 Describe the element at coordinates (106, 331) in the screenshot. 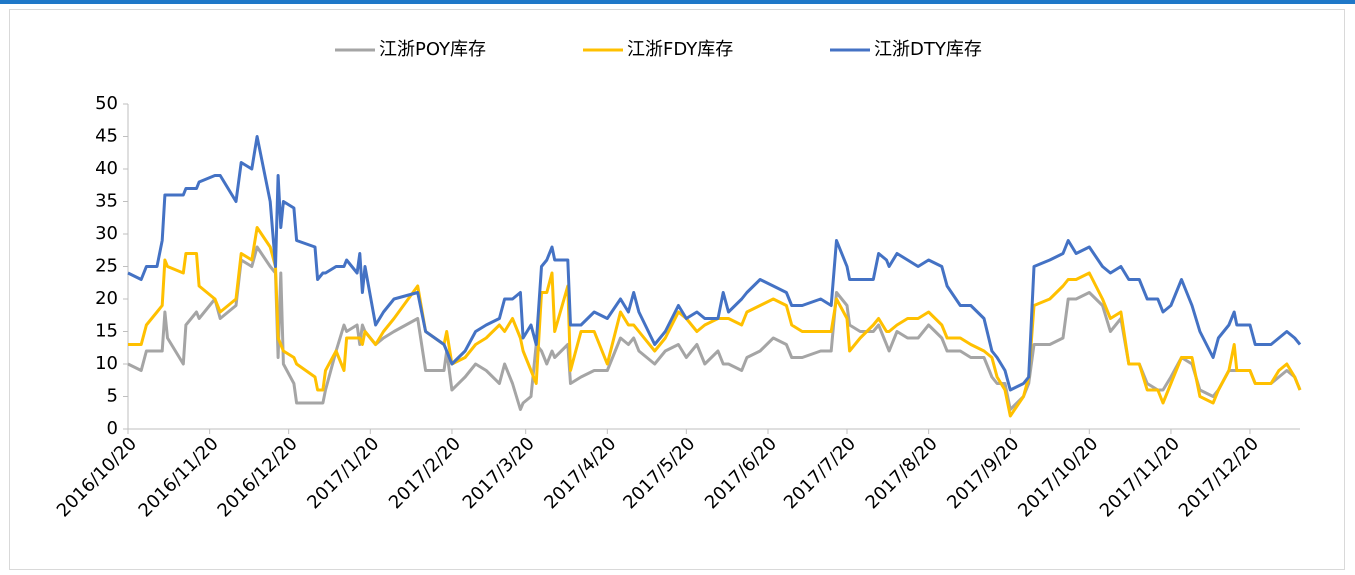

I see `y-tick-label: 15` at that location.